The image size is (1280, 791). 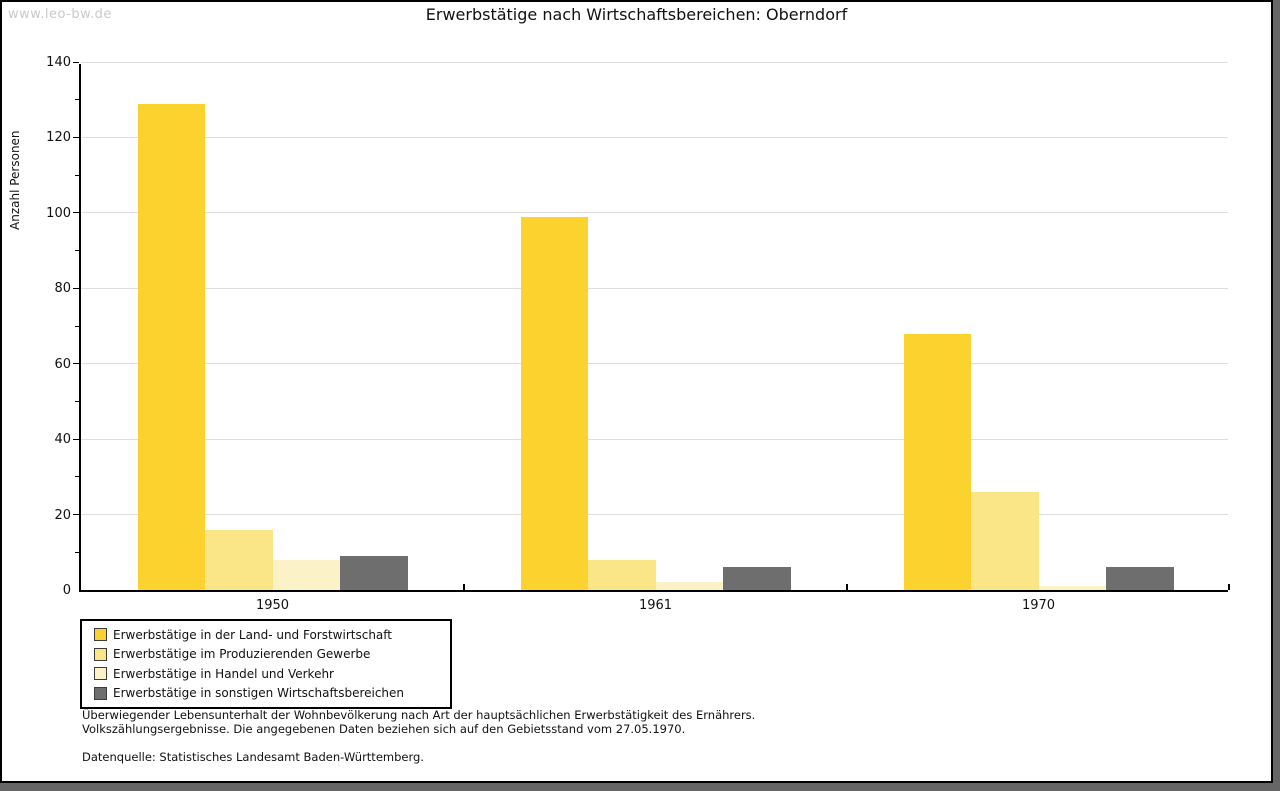 I want to click on y-tick-label-40: 40, so click(x=62, y=440).